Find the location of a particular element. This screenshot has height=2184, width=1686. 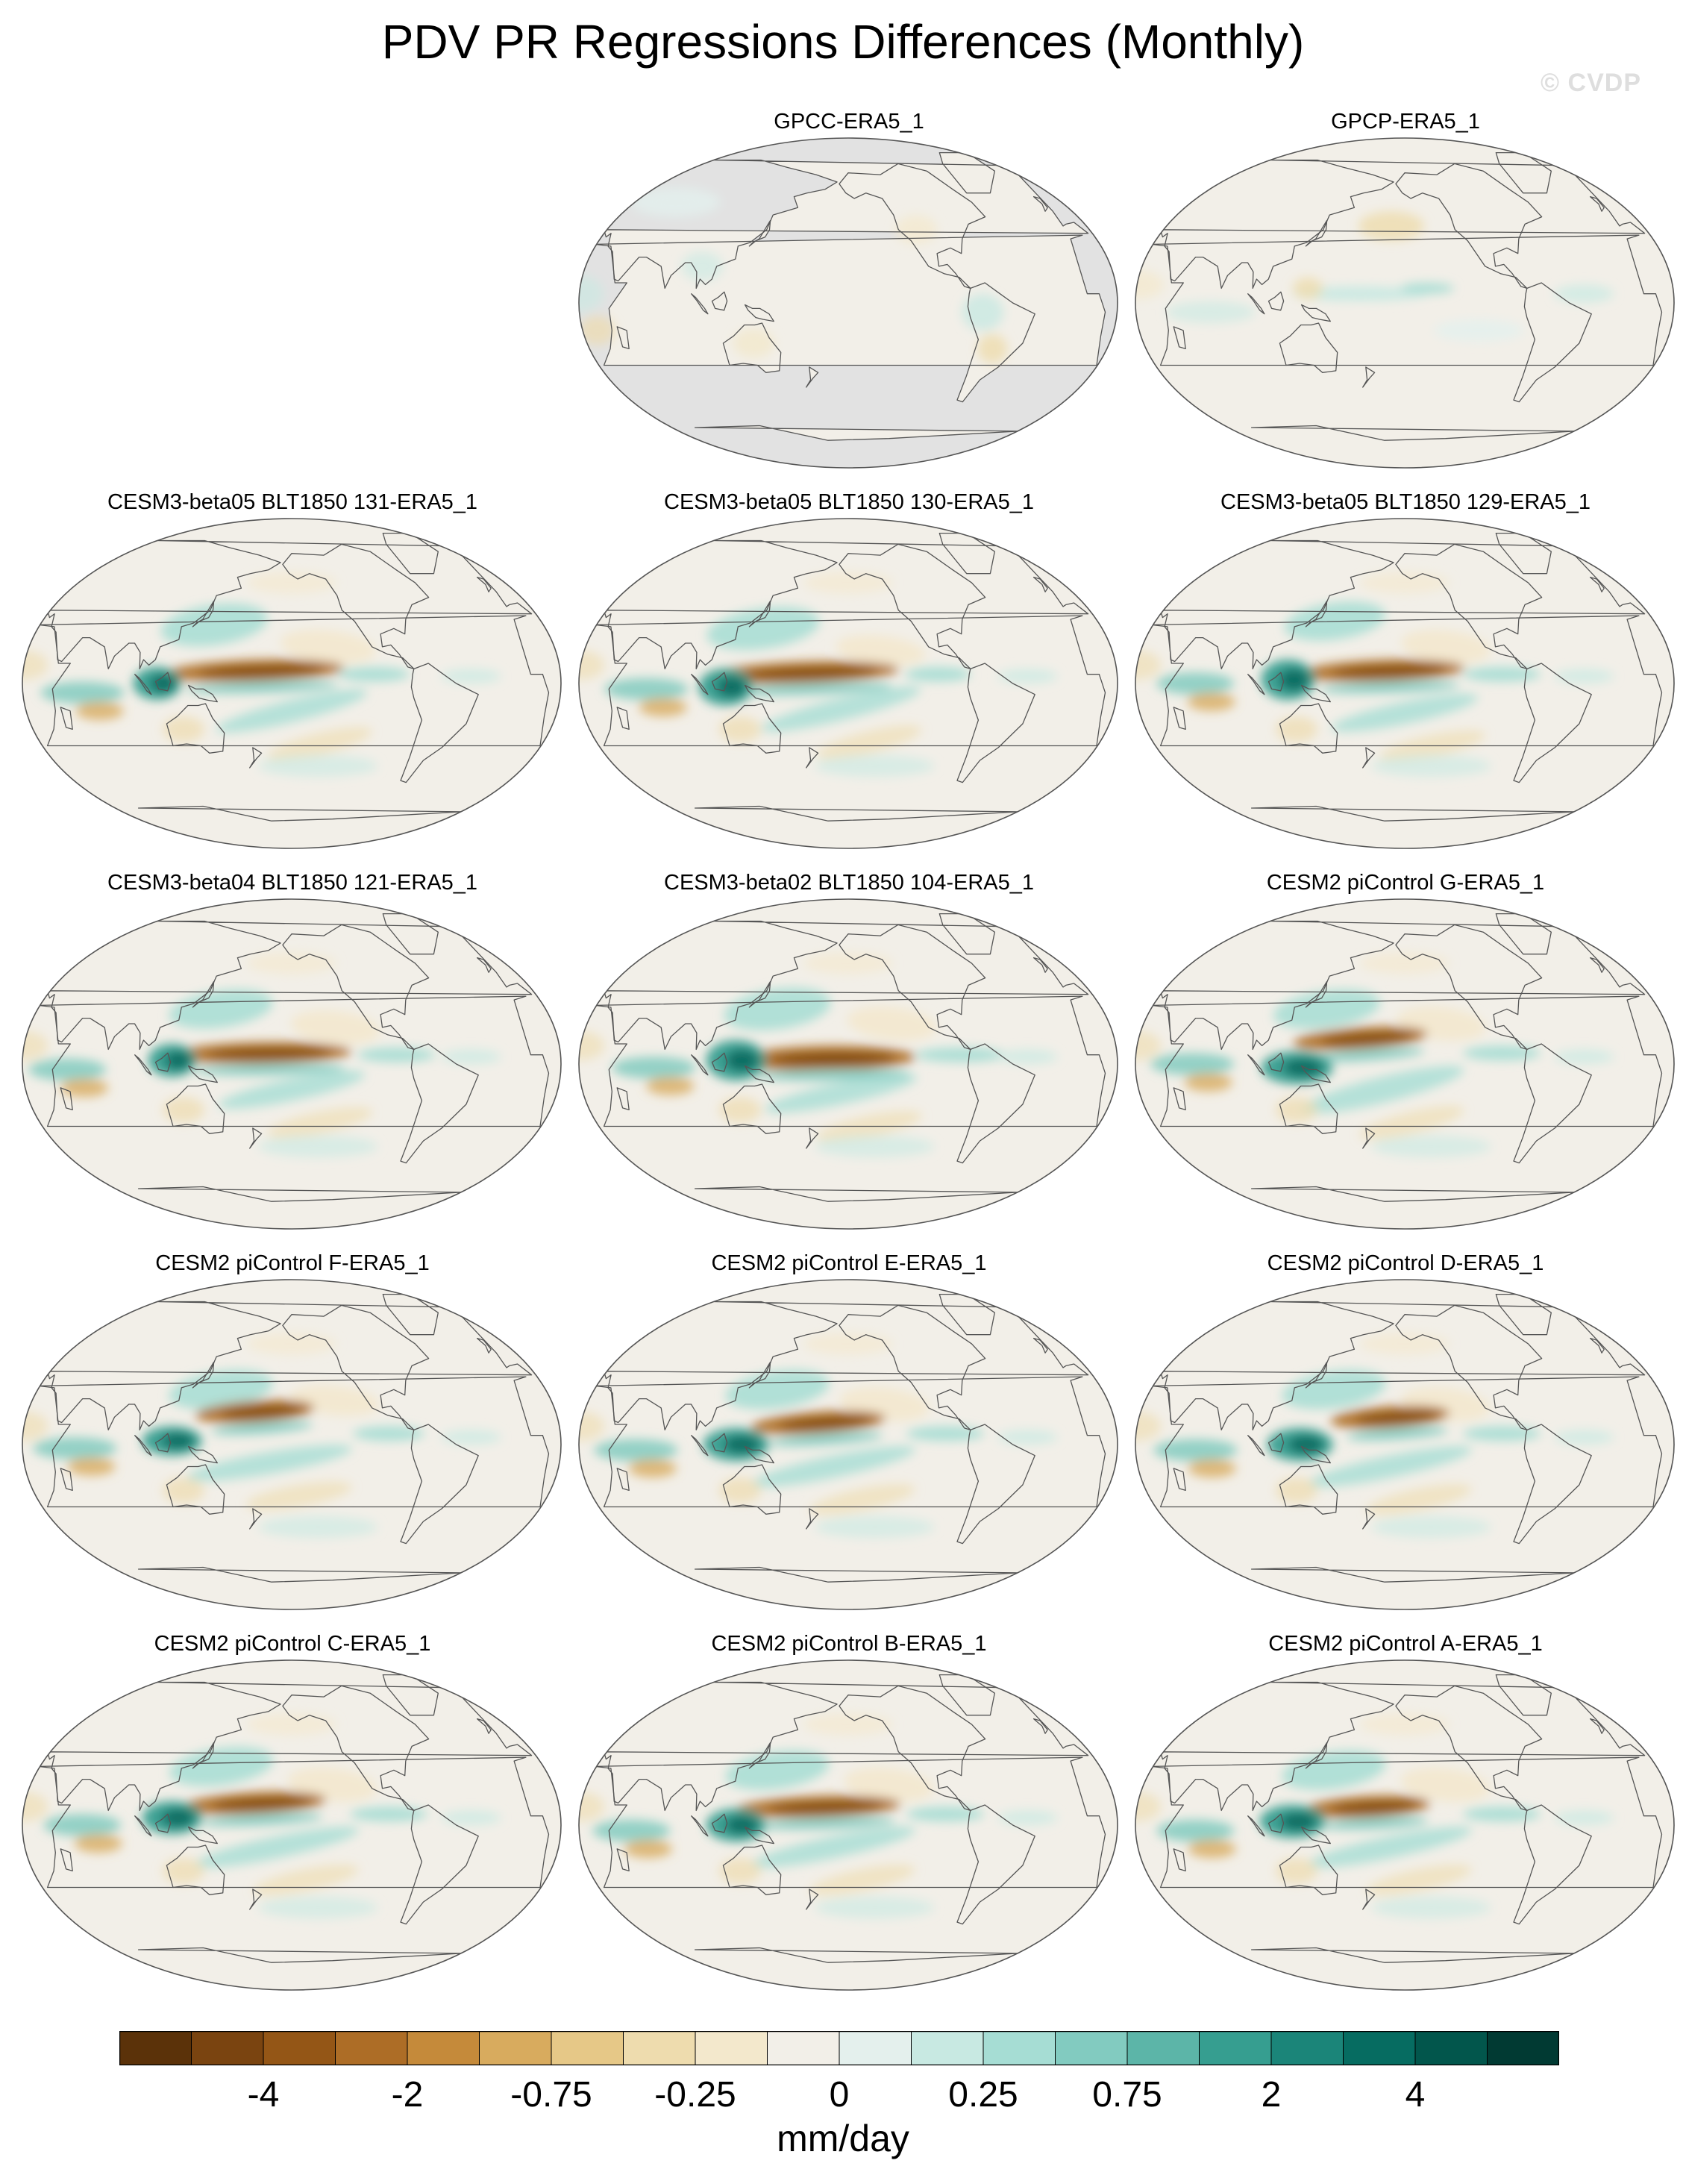

land-madagascar is located at coordinates (623, 337).